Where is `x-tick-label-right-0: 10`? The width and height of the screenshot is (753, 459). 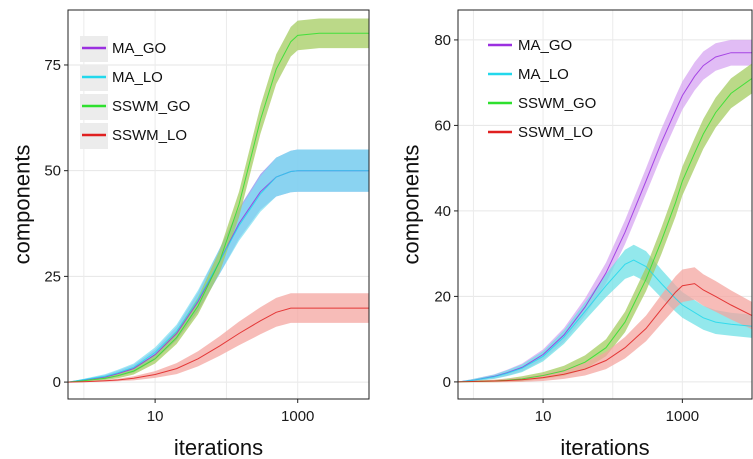
x-tick-label-right-0: 10 is located at coordinates (543, 416).